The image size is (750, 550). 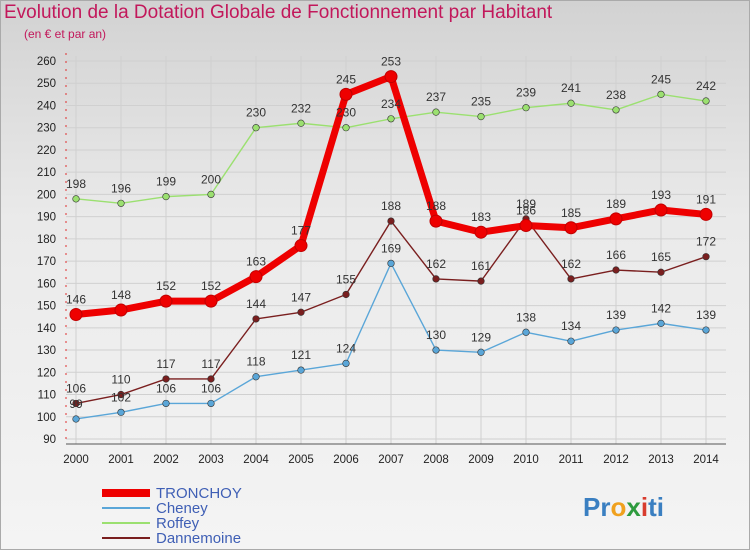 What do you see at coordinates (346, 279) in the screenshot?
I see `data-label: 155` at bounding box center [346, 279].